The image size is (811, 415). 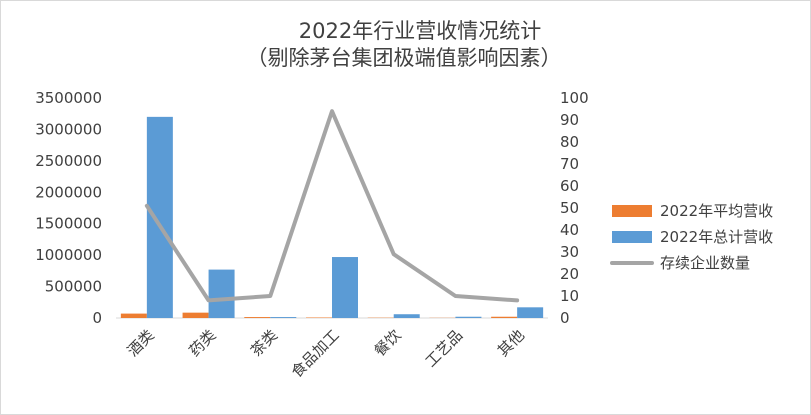 I want to click on category-label: 药类, so click(x=202, y=343).